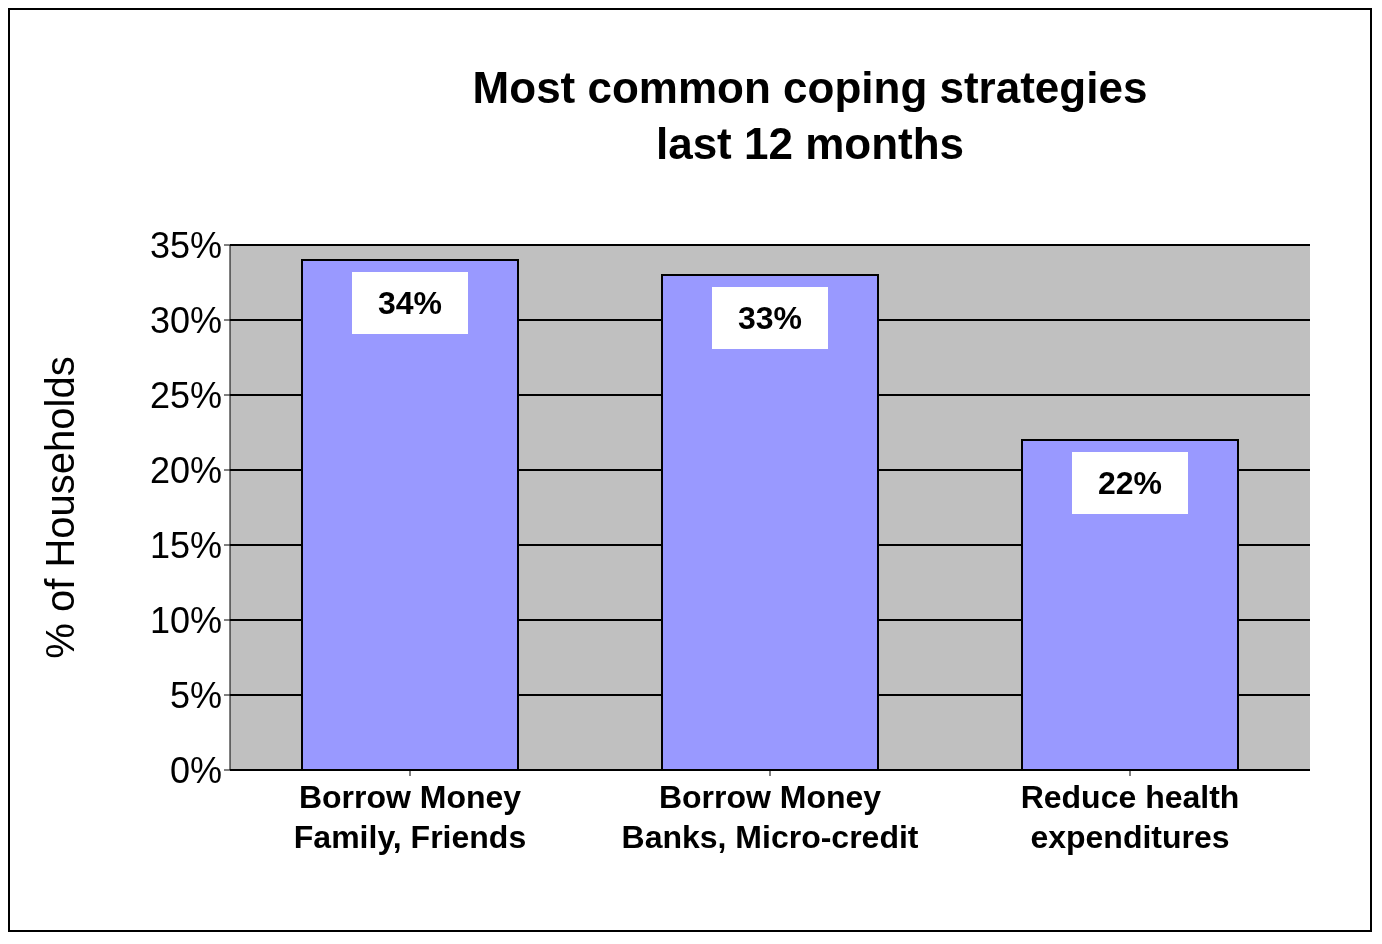 This screenshot has width=1382, height=944. I want to click on data-label: 22%, so click(1130, 483).